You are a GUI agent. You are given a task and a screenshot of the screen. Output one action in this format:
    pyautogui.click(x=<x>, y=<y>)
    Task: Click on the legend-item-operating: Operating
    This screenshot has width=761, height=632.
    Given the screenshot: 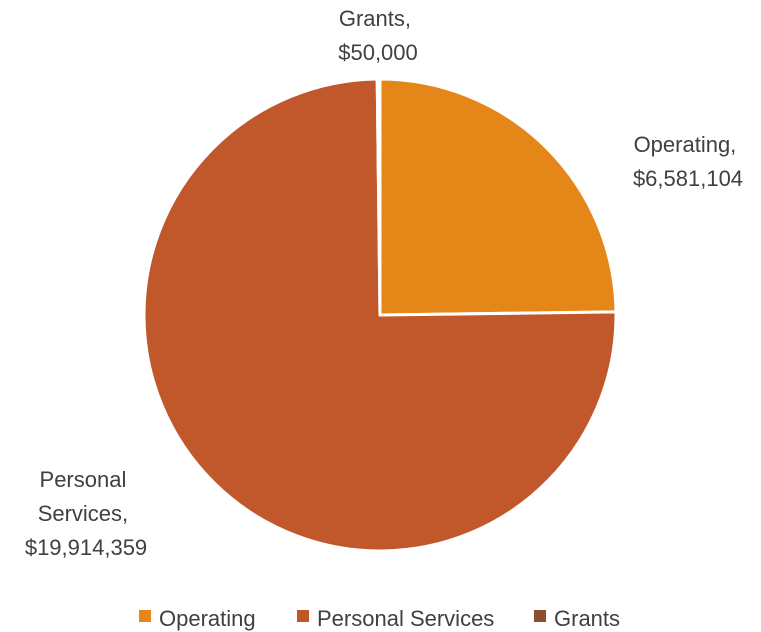 What is the action you would take?
    pyautogui.click(x=197, y=618)
    